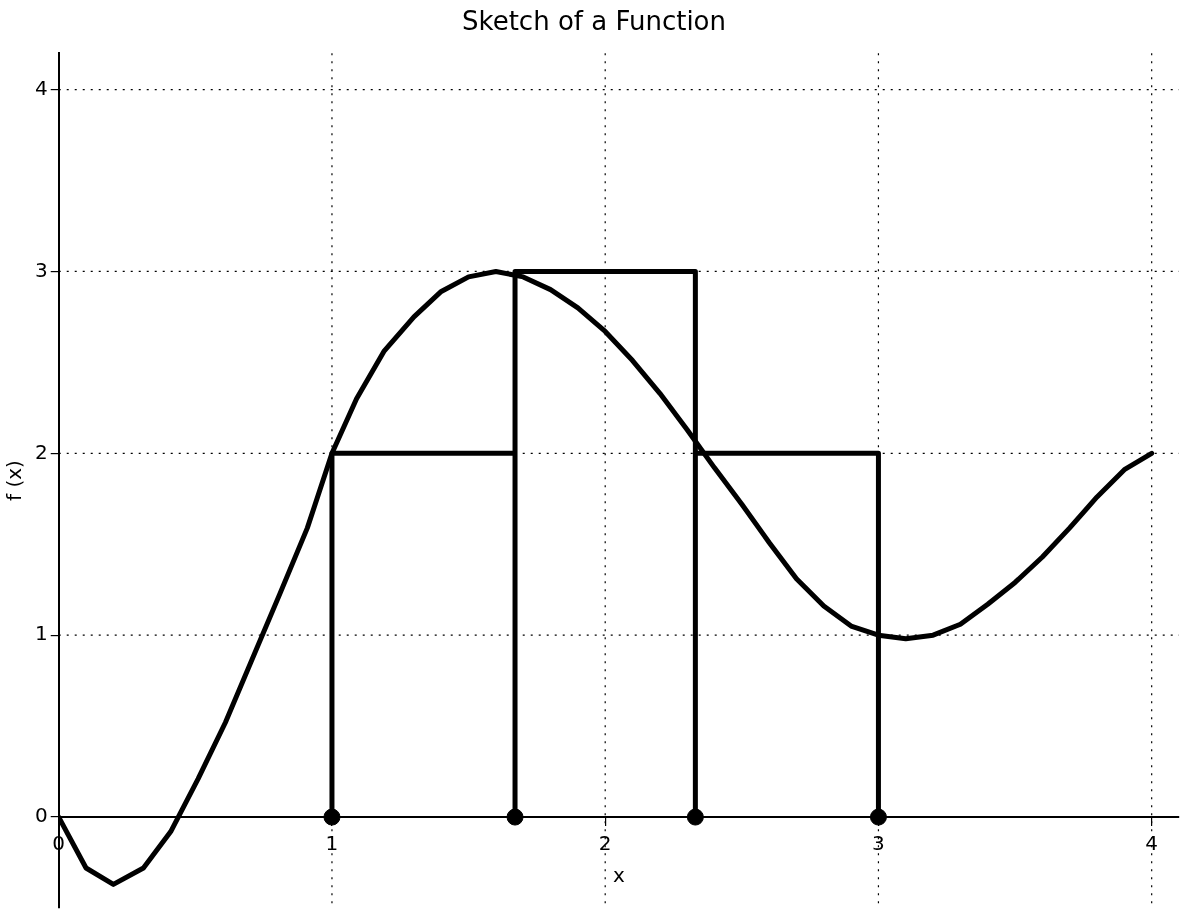 The height and width of the screenshot is (923, 1188). What do you see at coordinates (878, 843) in the screenshot?
I see `x-tick-label: 3` at bounding box center [878, 843].